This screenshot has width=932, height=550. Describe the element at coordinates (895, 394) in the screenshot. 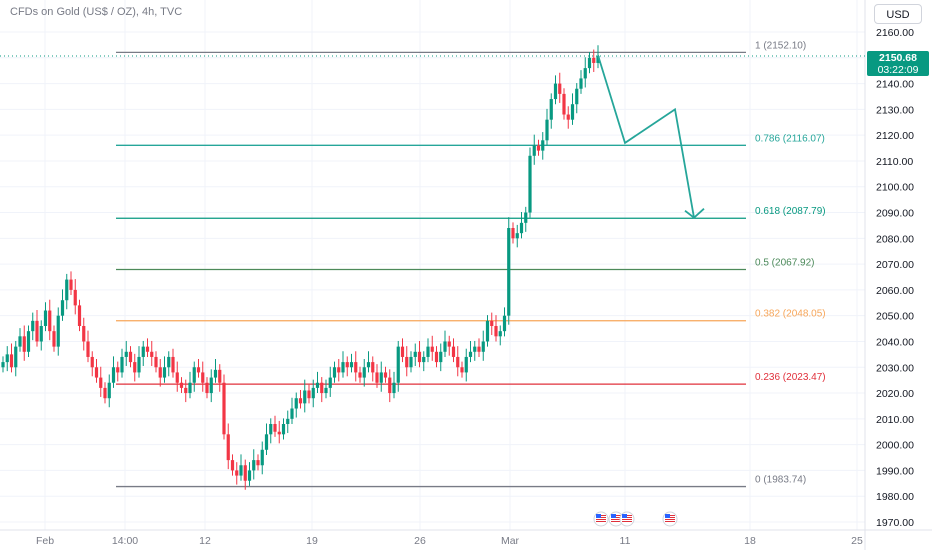

I see `price-tick-label: 2020.00` at that location.